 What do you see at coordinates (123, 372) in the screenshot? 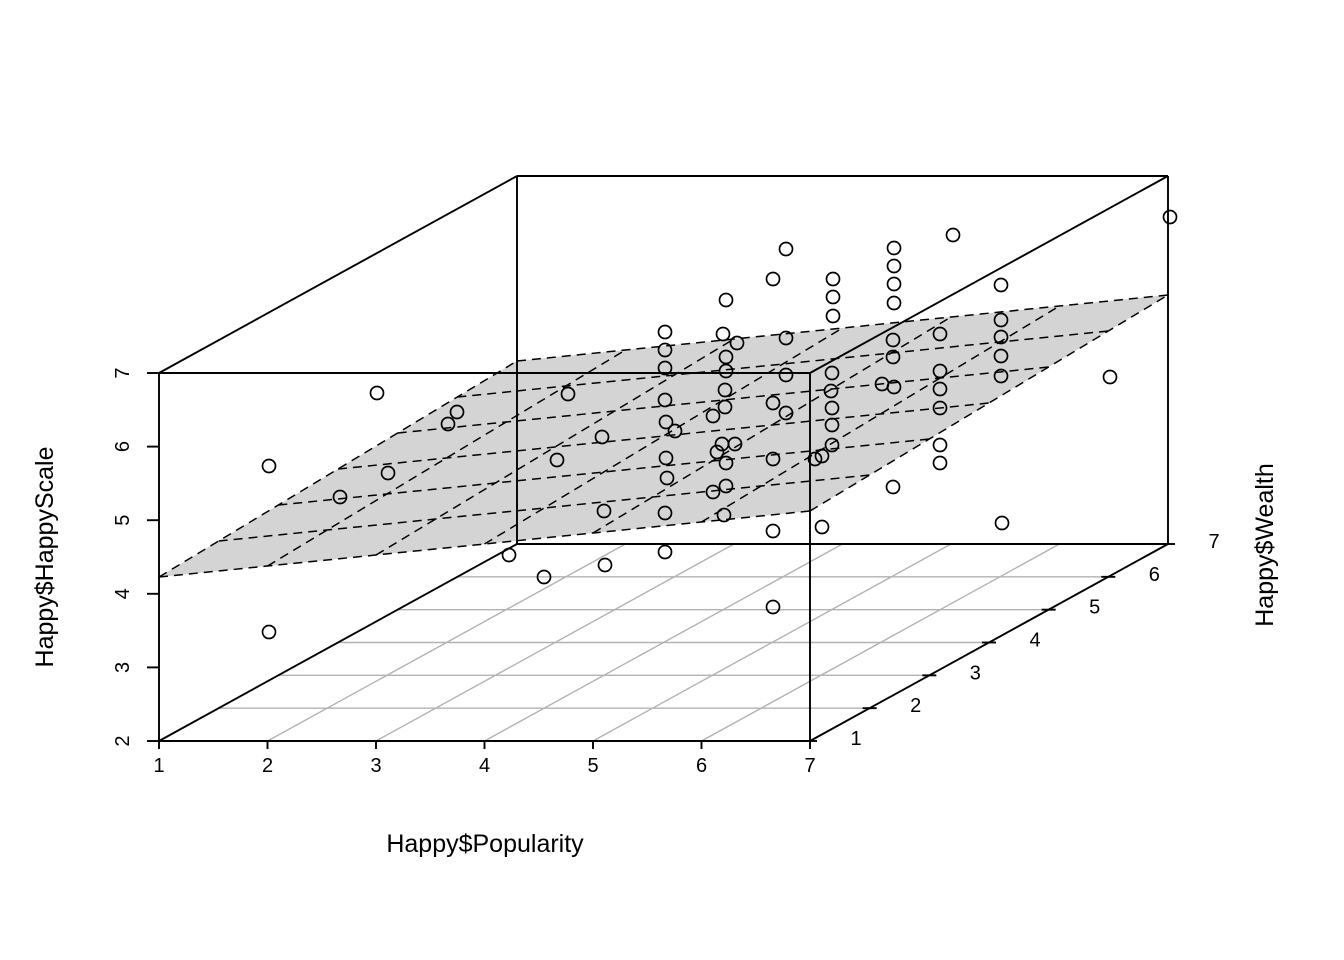
I see `z-tick-label: 7` at bounding box center [123, 372].